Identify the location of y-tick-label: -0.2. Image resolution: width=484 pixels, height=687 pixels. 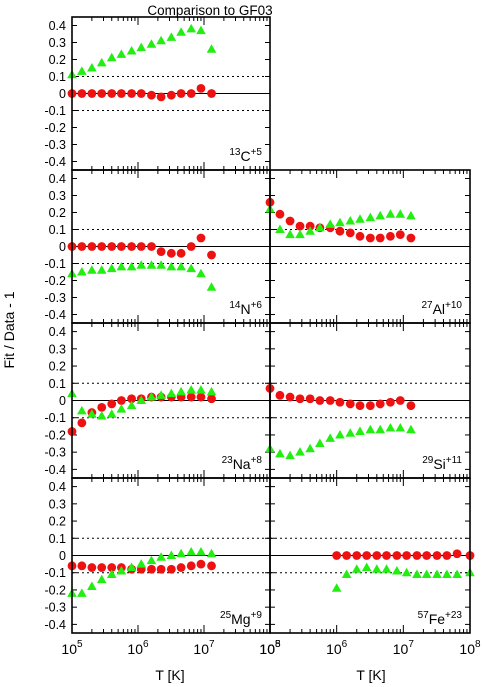
(55, 435).